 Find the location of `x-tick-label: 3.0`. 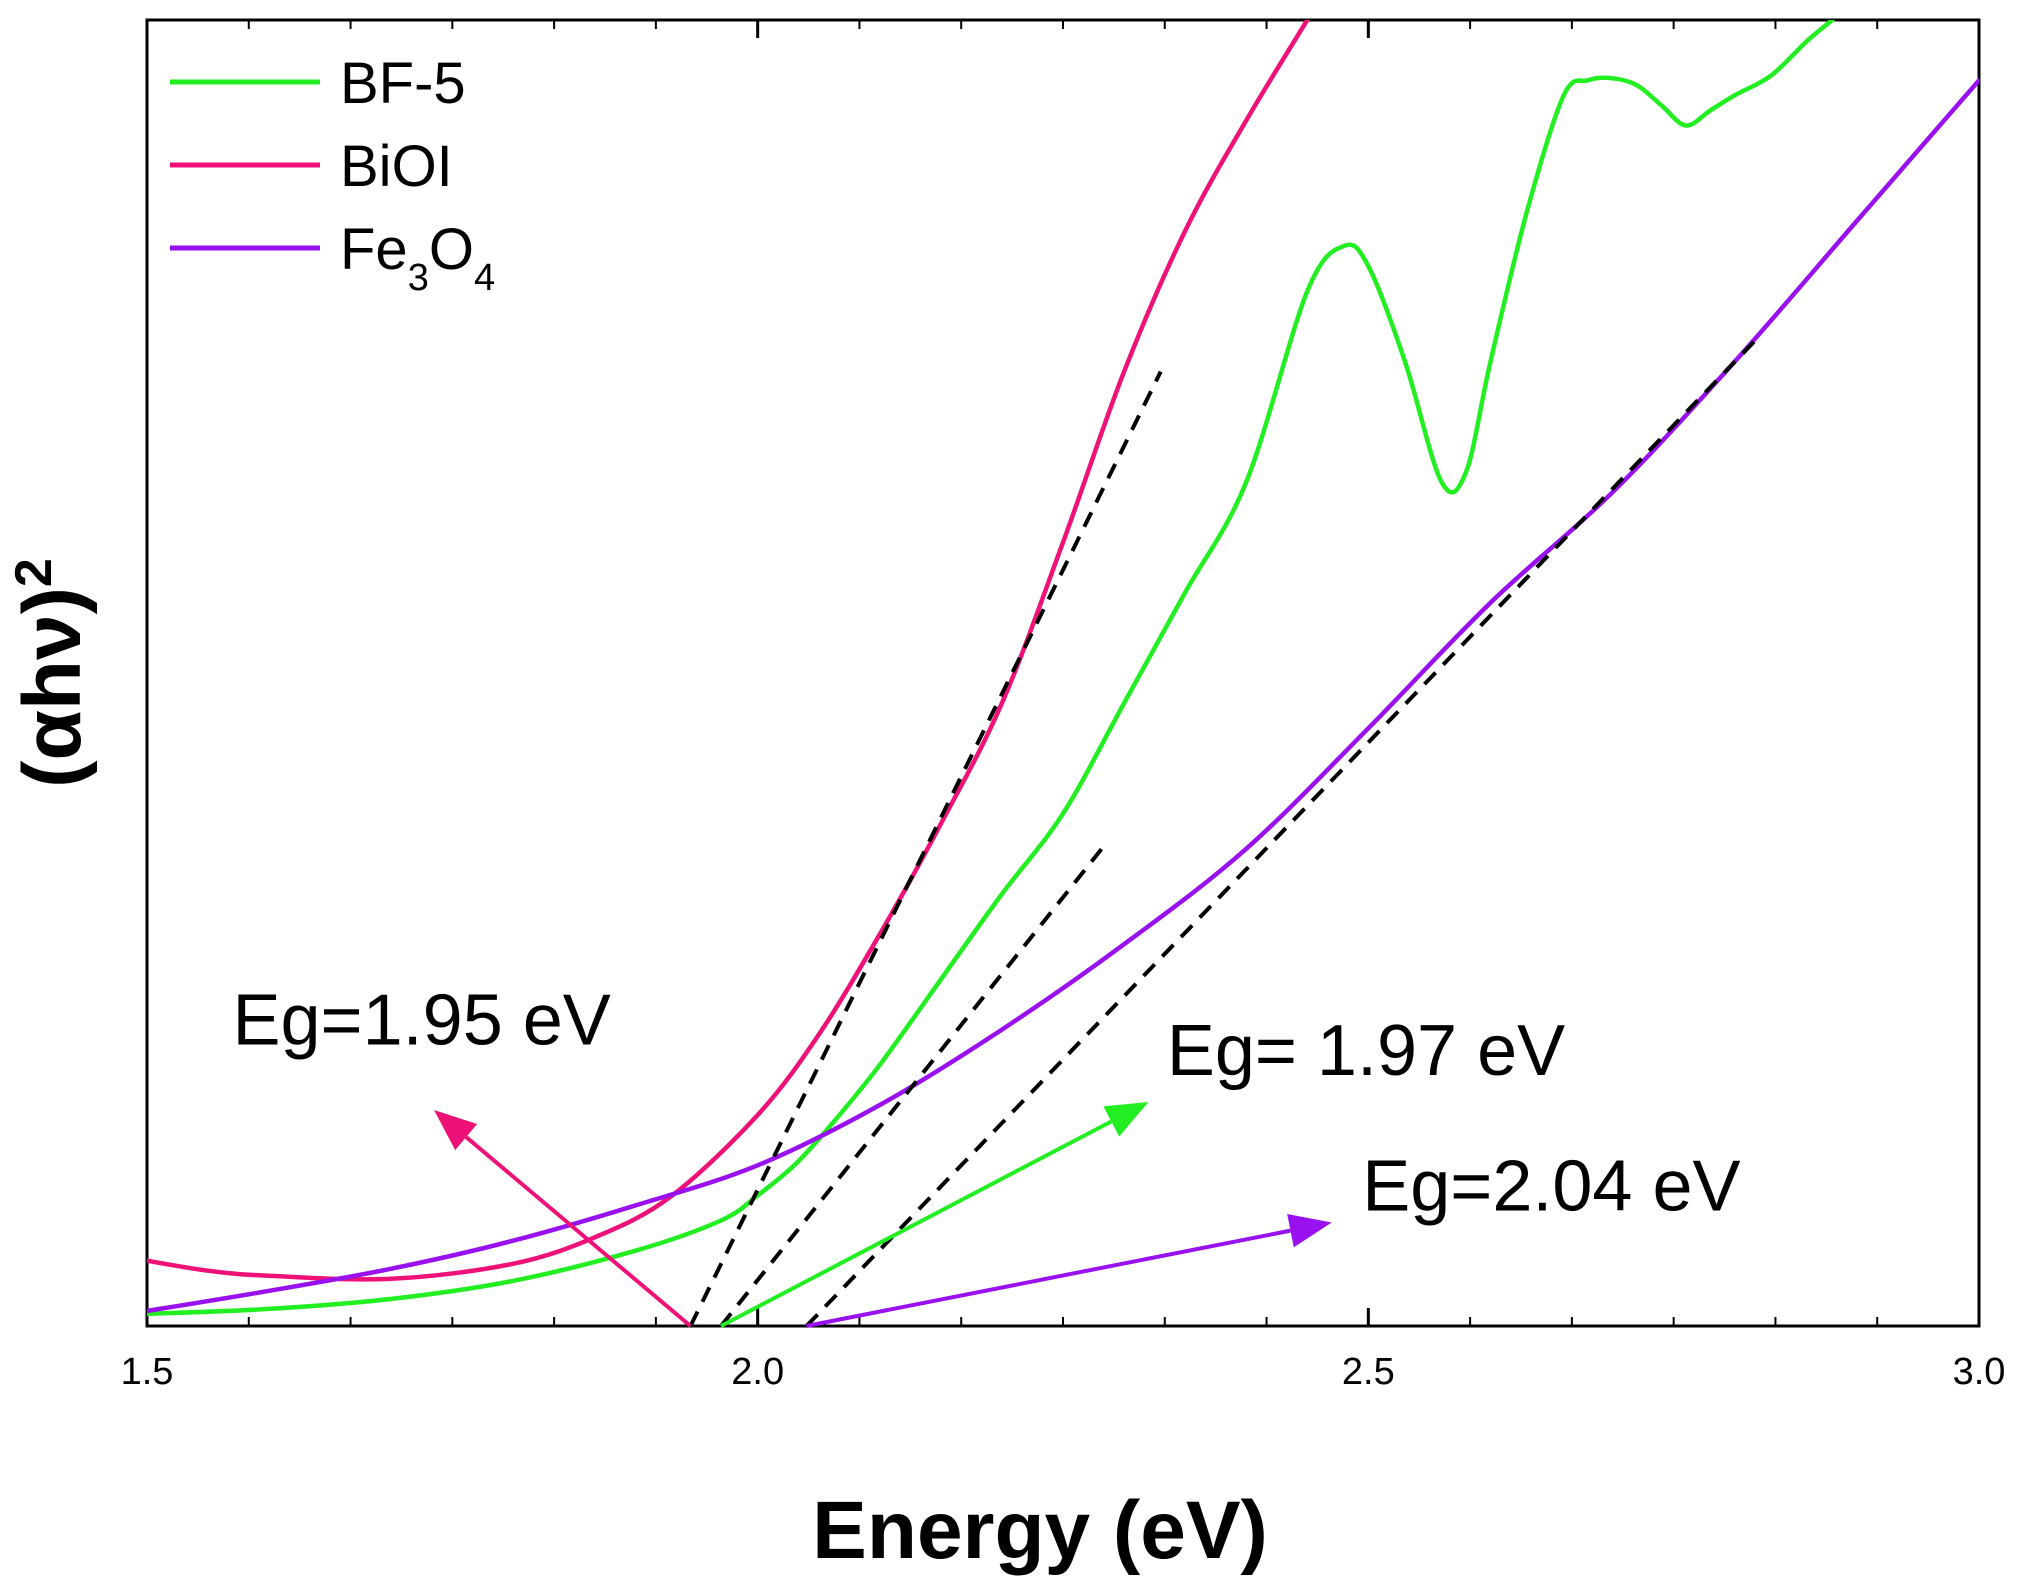

x-tick-label: 3.0 is located at coordinates (1979, 1372).